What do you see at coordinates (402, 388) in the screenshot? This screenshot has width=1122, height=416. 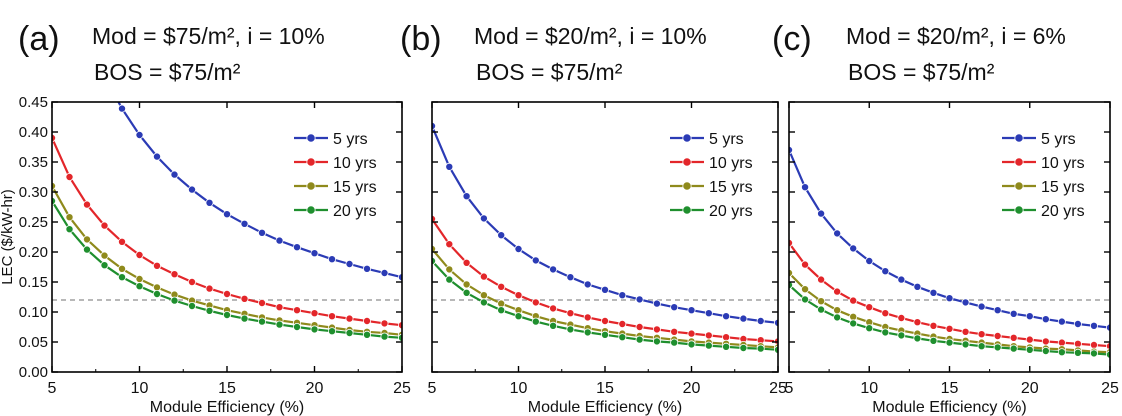 I see `x-tick-label: 25` at bounding box center [402, 388].